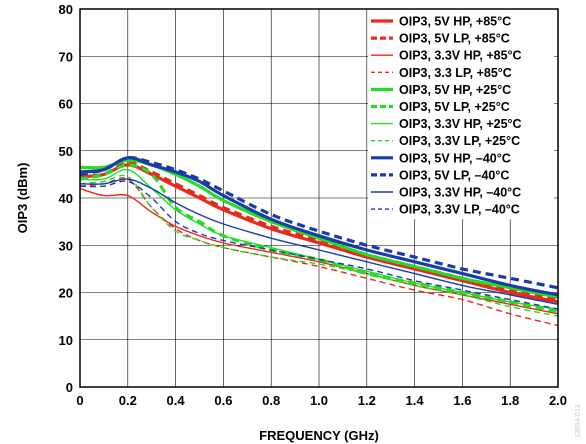  Describe the element at coordinates (454, 175) in the screenshot. I see `legend-entry-label: OIP3, 5V LP, –40°C` at that location.